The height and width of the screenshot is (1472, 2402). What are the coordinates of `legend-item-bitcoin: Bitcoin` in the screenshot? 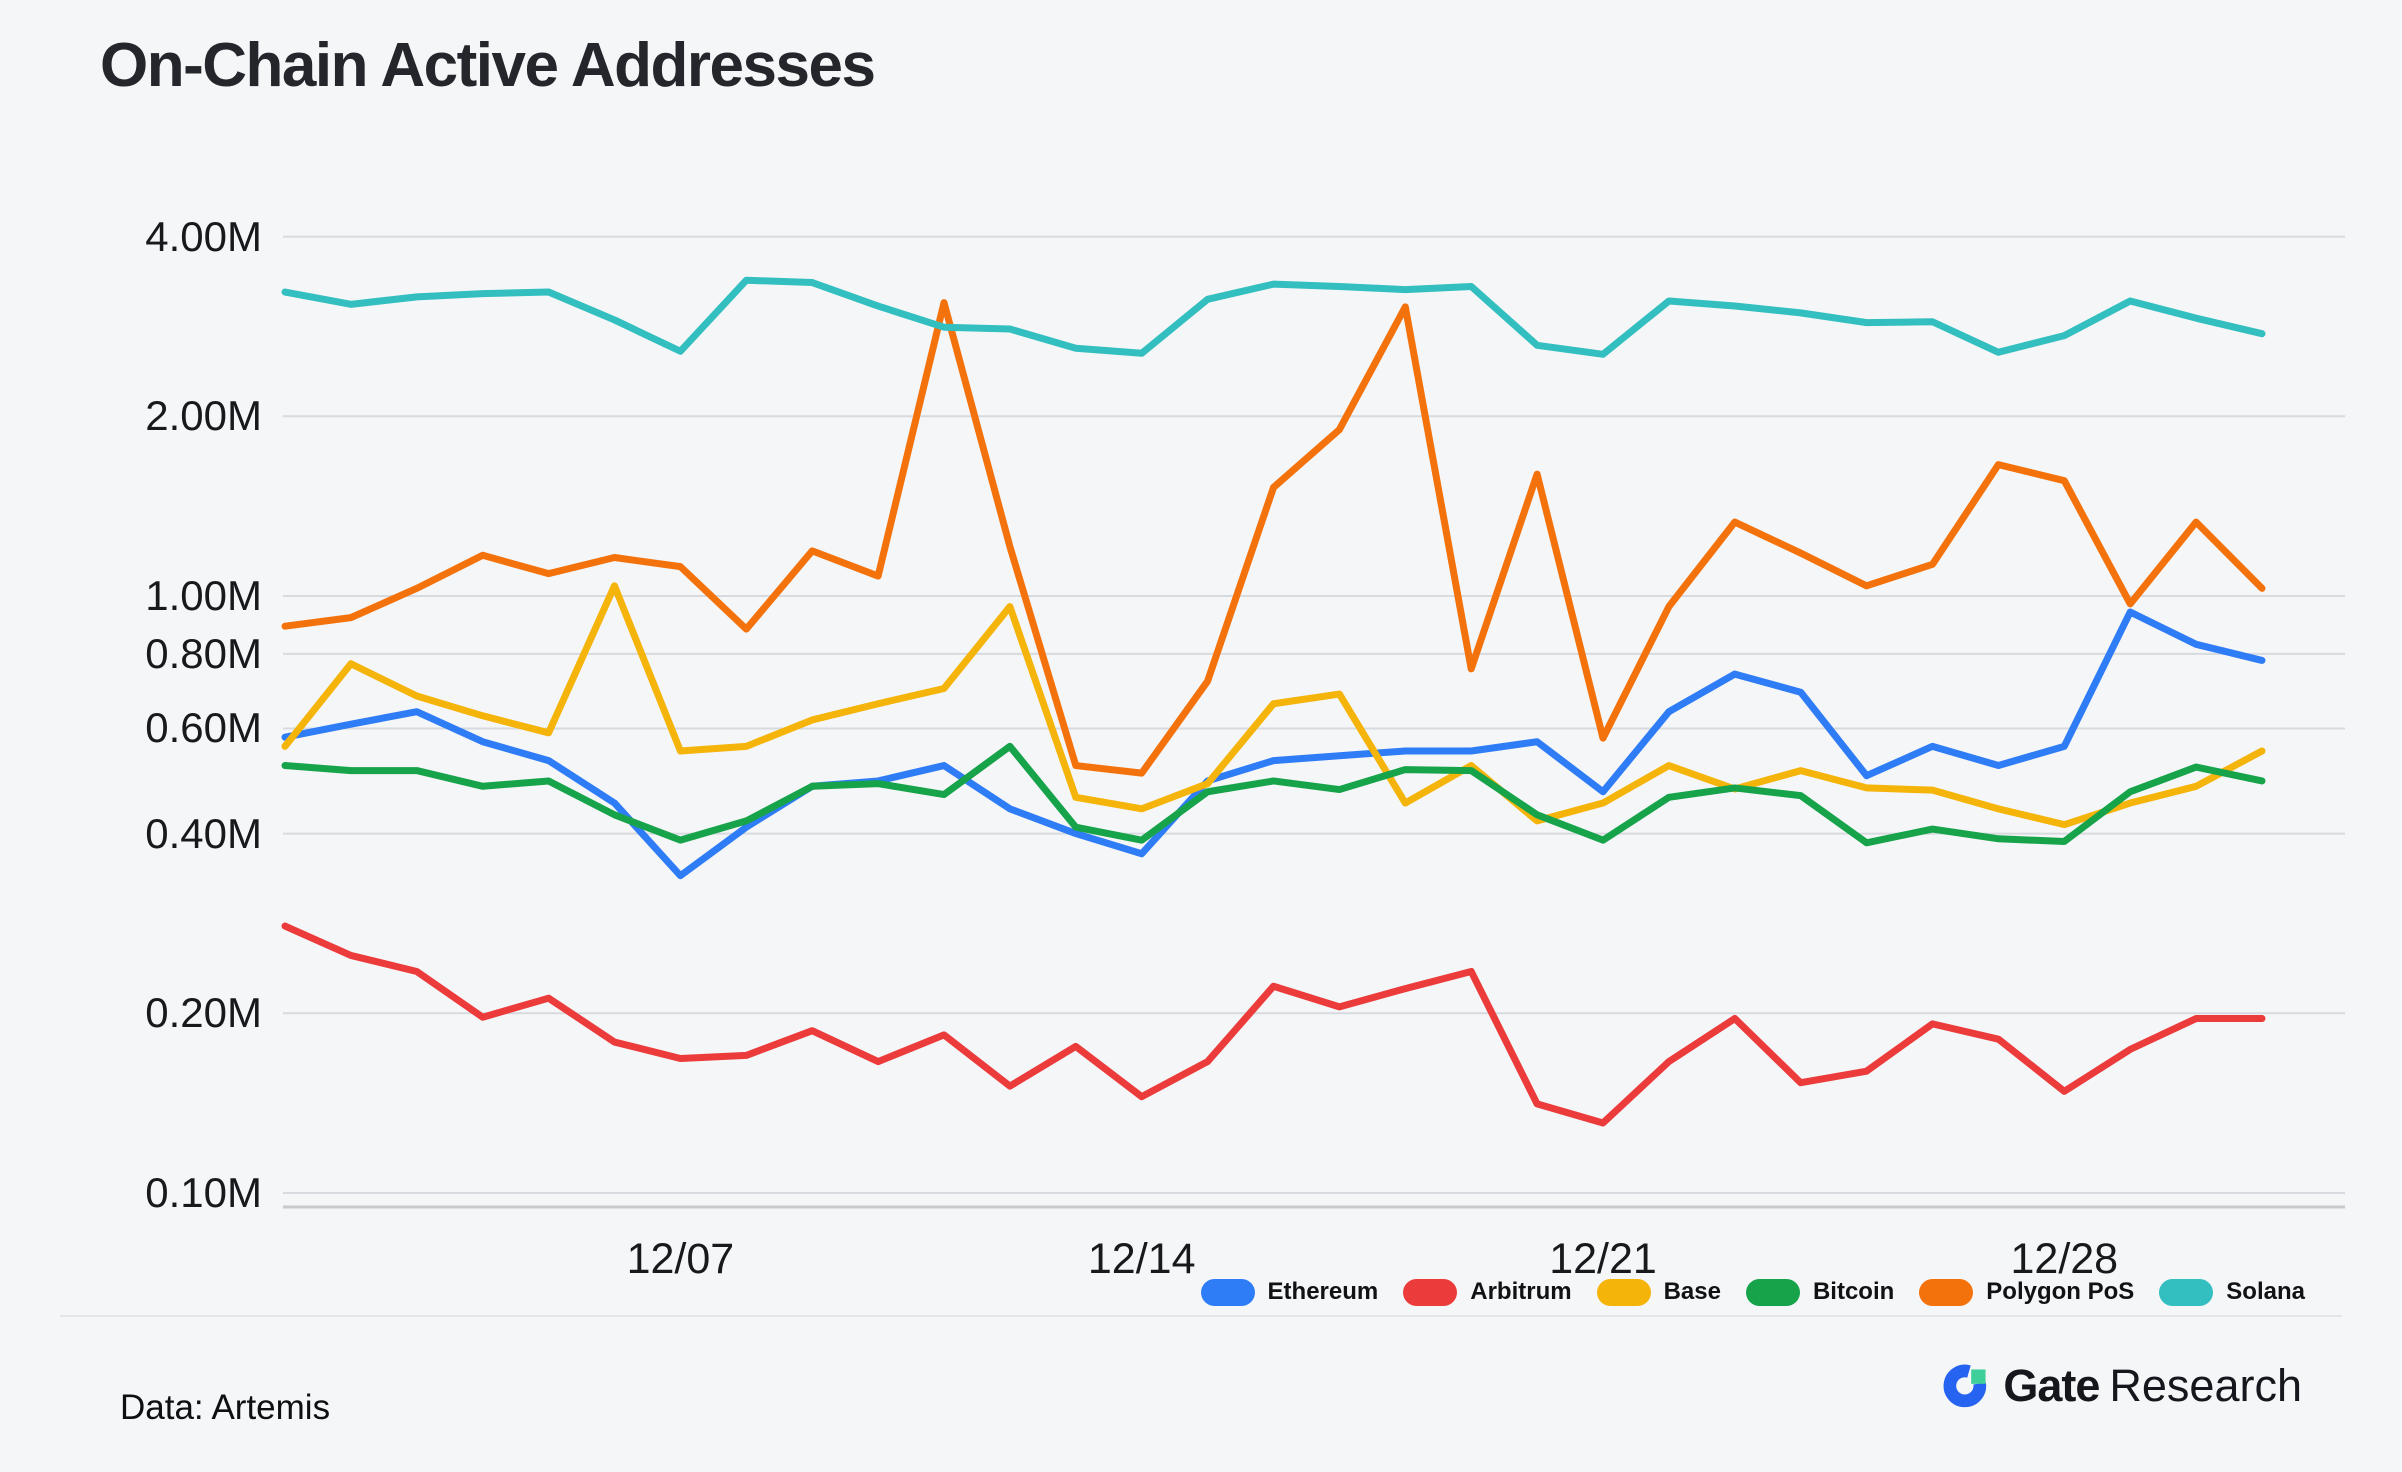 It's located at (1820, 1292).